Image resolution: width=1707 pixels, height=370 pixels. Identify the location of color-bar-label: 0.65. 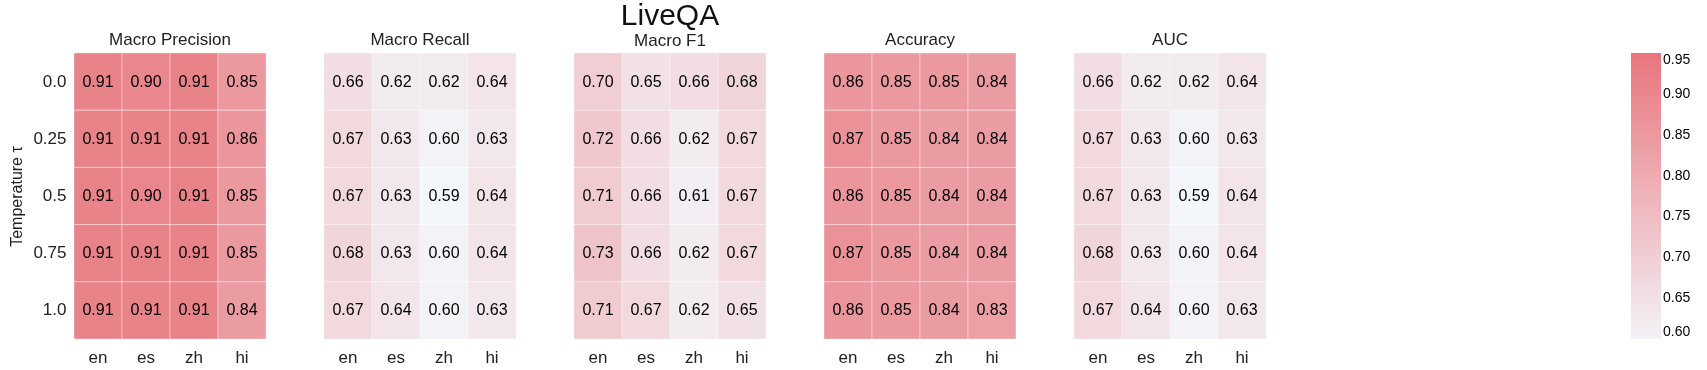
(1677, 297).